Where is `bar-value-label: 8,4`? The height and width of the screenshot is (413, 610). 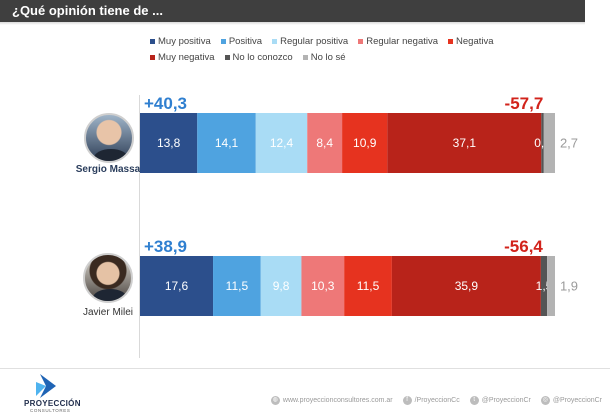 bar-value-label: 8,4 is located at coordinates (324, 143).